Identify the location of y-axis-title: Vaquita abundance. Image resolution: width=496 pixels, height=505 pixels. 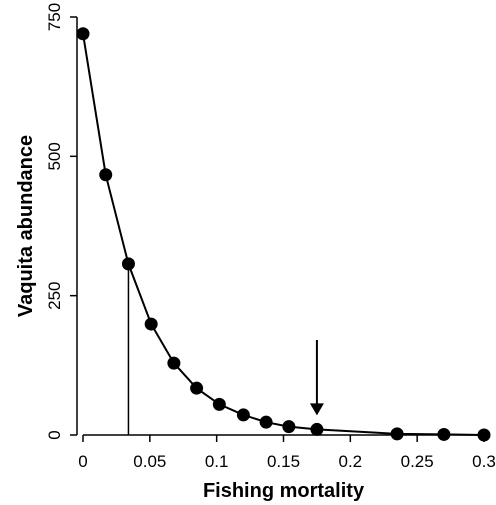
(26, 226).